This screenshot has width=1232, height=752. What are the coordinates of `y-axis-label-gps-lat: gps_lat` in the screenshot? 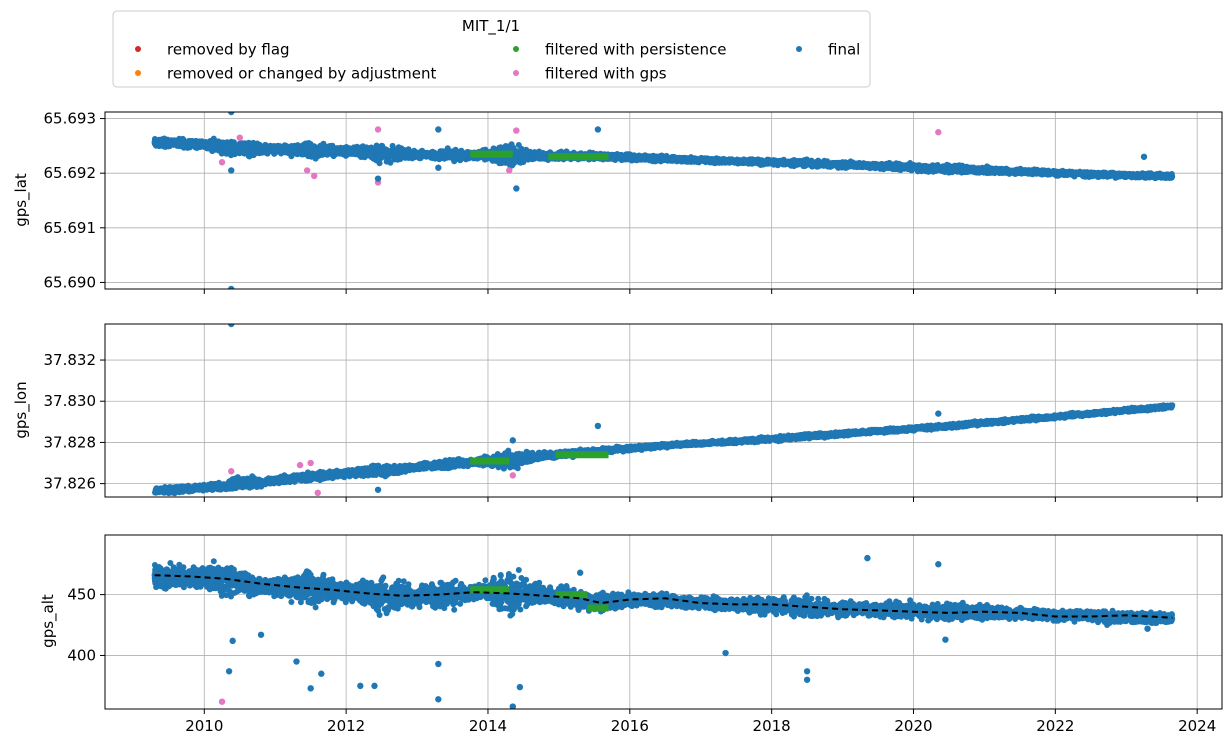 It's located at (21, 200).